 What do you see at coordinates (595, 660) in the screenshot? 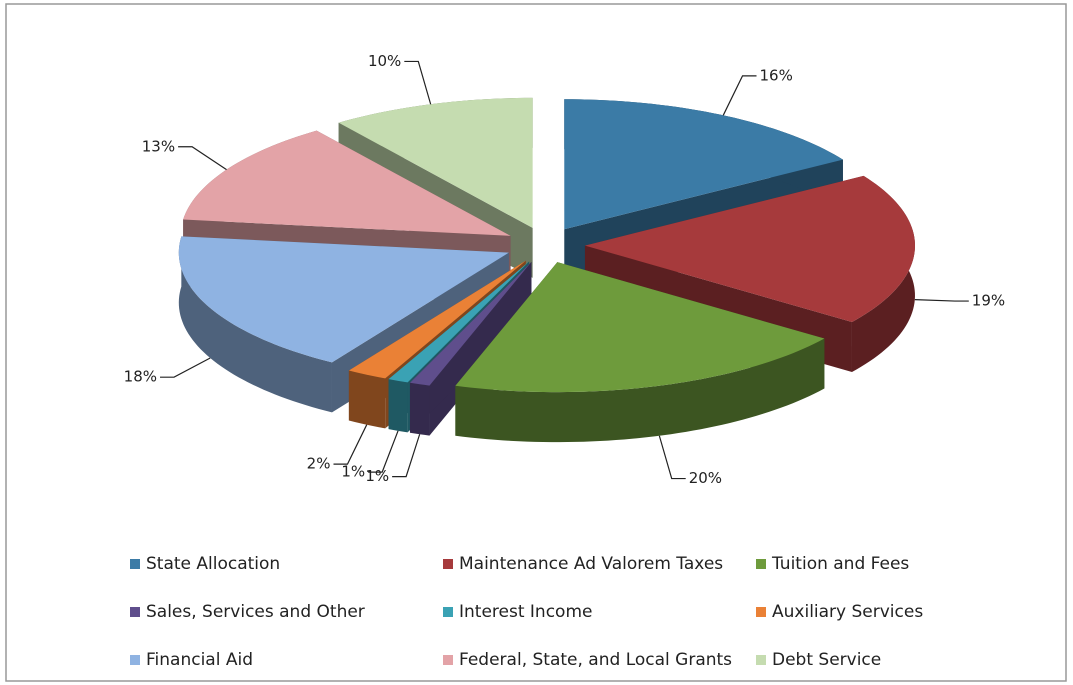
I see `legend-label: Federal, State, and Local Grants` at bounding box center [595, 660].